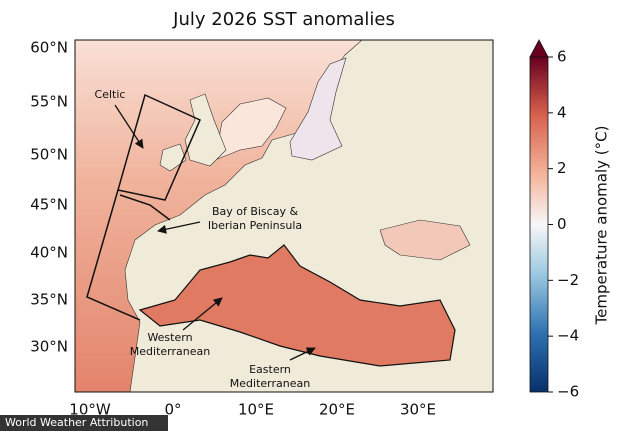  Describe the element at coordinates (270, 369) in the screenshot. I see `region-label: Eastern` at that location.